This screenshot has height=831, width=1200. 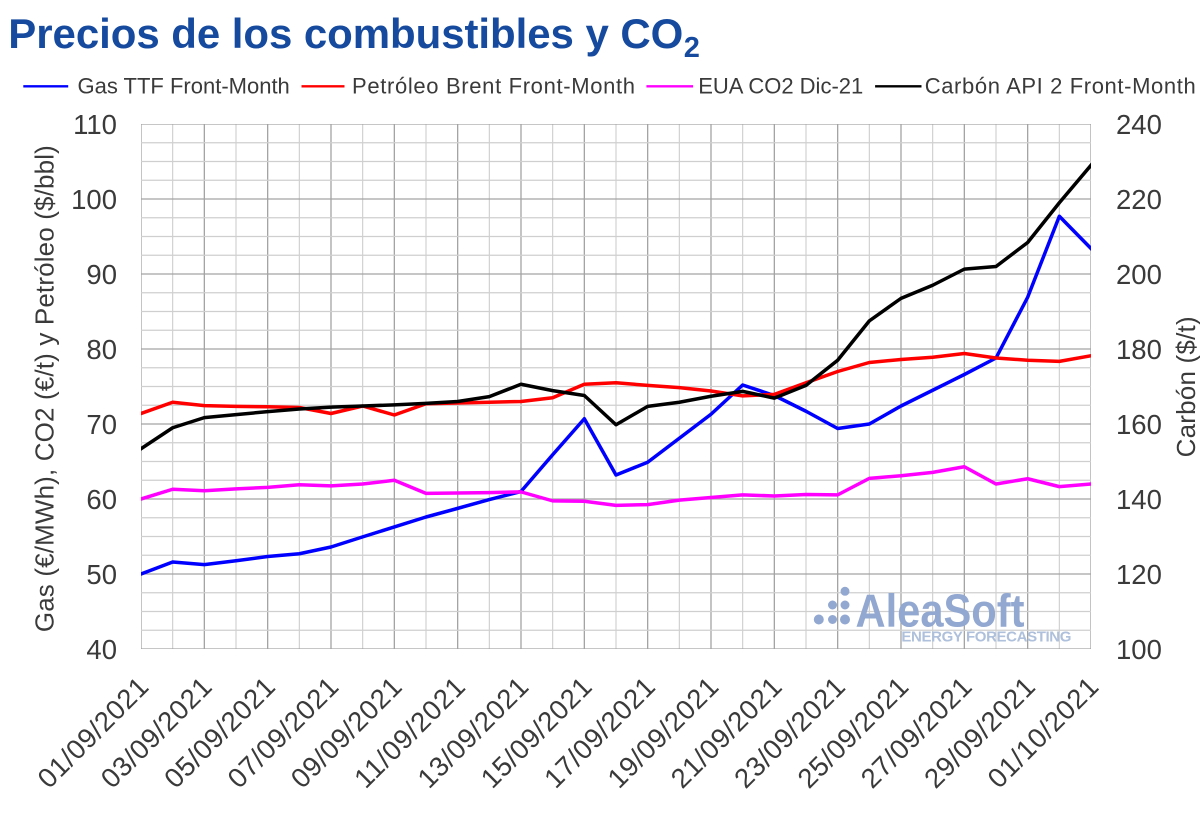 What do you see at coordinates (345, 33) in the screenshot?
I see `svg-text:Precios de los combustibles y: Precios de los combustibles y CO` at bounding box center [345, 33].